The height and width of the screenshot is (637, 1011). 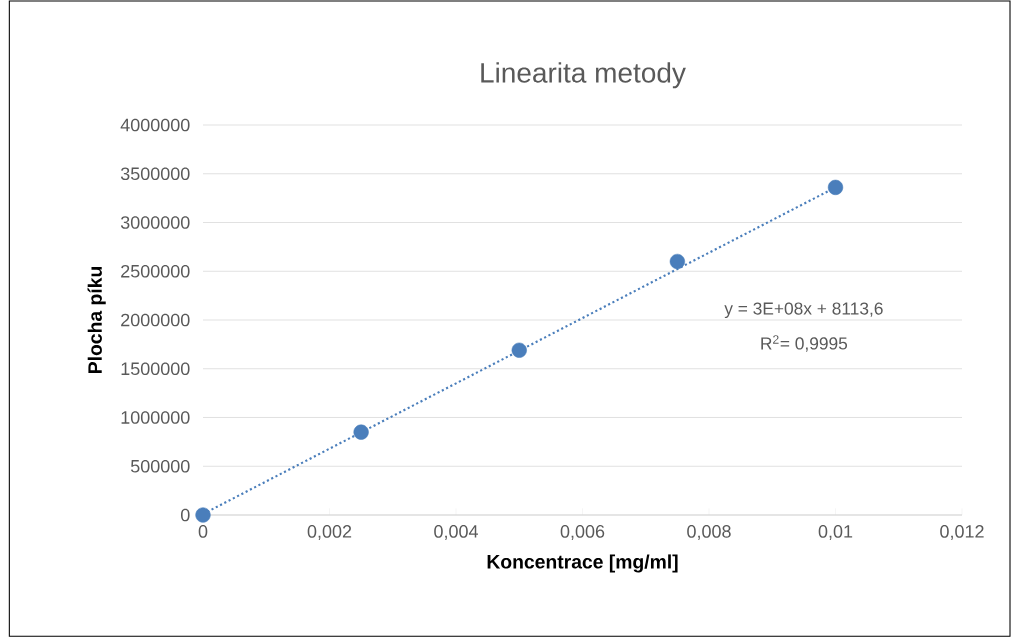 What do you see at coordinates (803, 310) in the screenshot?
I see `annotation: y = 3E+08x + 8113,6` at bounding box center [803, 310].